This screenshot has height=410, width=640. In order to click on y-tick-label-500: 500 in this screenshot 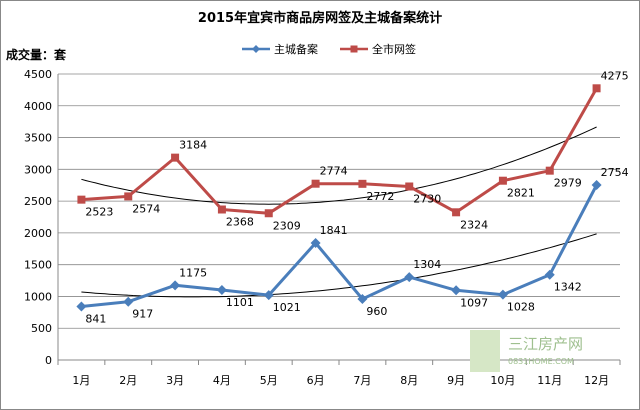, I will do `click(41, 328)`.